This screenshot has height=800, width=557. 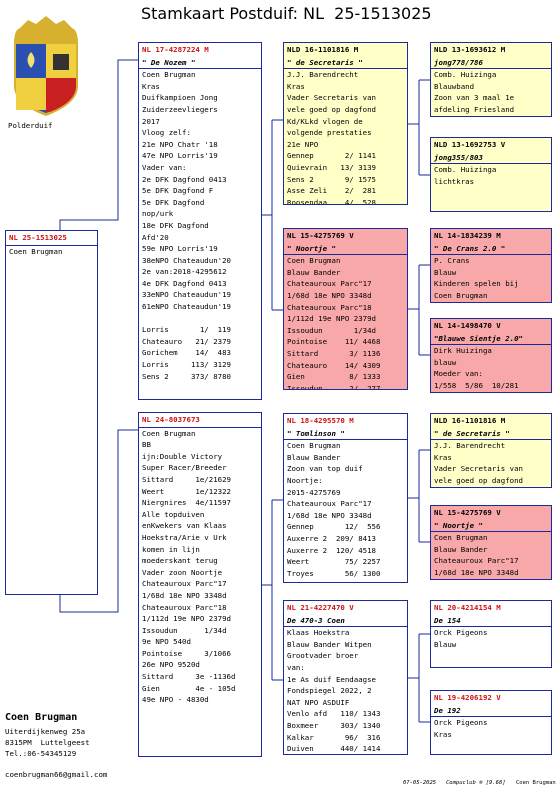 What do you see at coordinates (320, 235) in the screenshot?
I see `ring-number: NL 15-4275769 V` at bounding box center [320, 235].